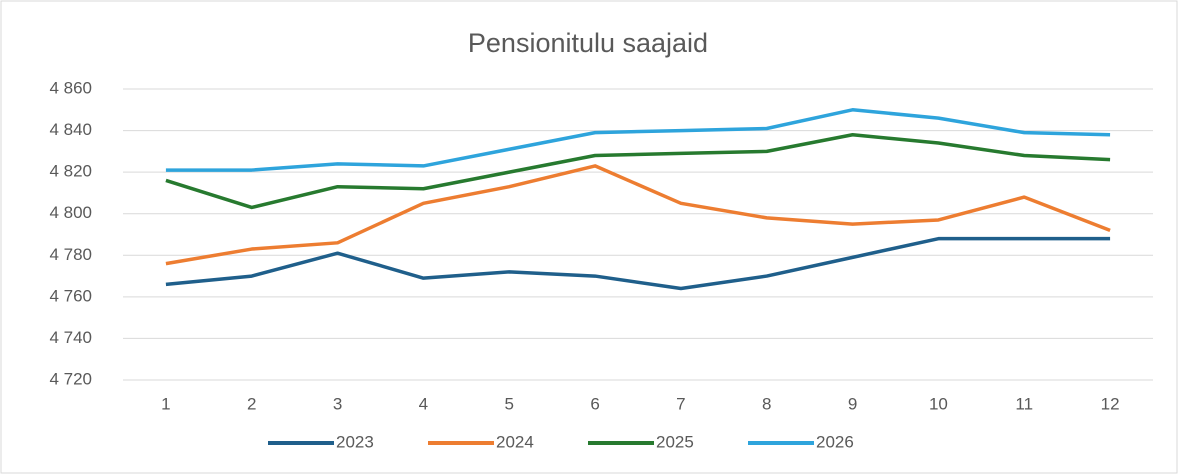 This screenshot has height=475, width=1179. I want to click on x-tick-label: 9, so click(852, 403).